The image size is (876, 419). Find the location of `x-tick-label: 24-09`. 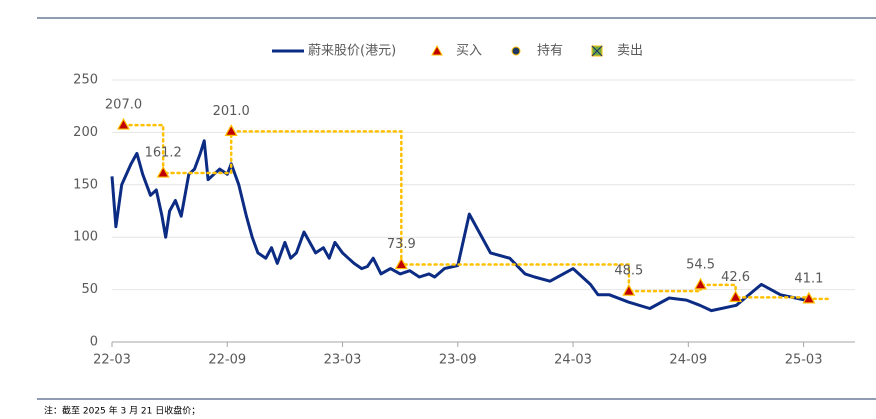

x-tick-label: 24-09 is located at coordinates (688, 360).